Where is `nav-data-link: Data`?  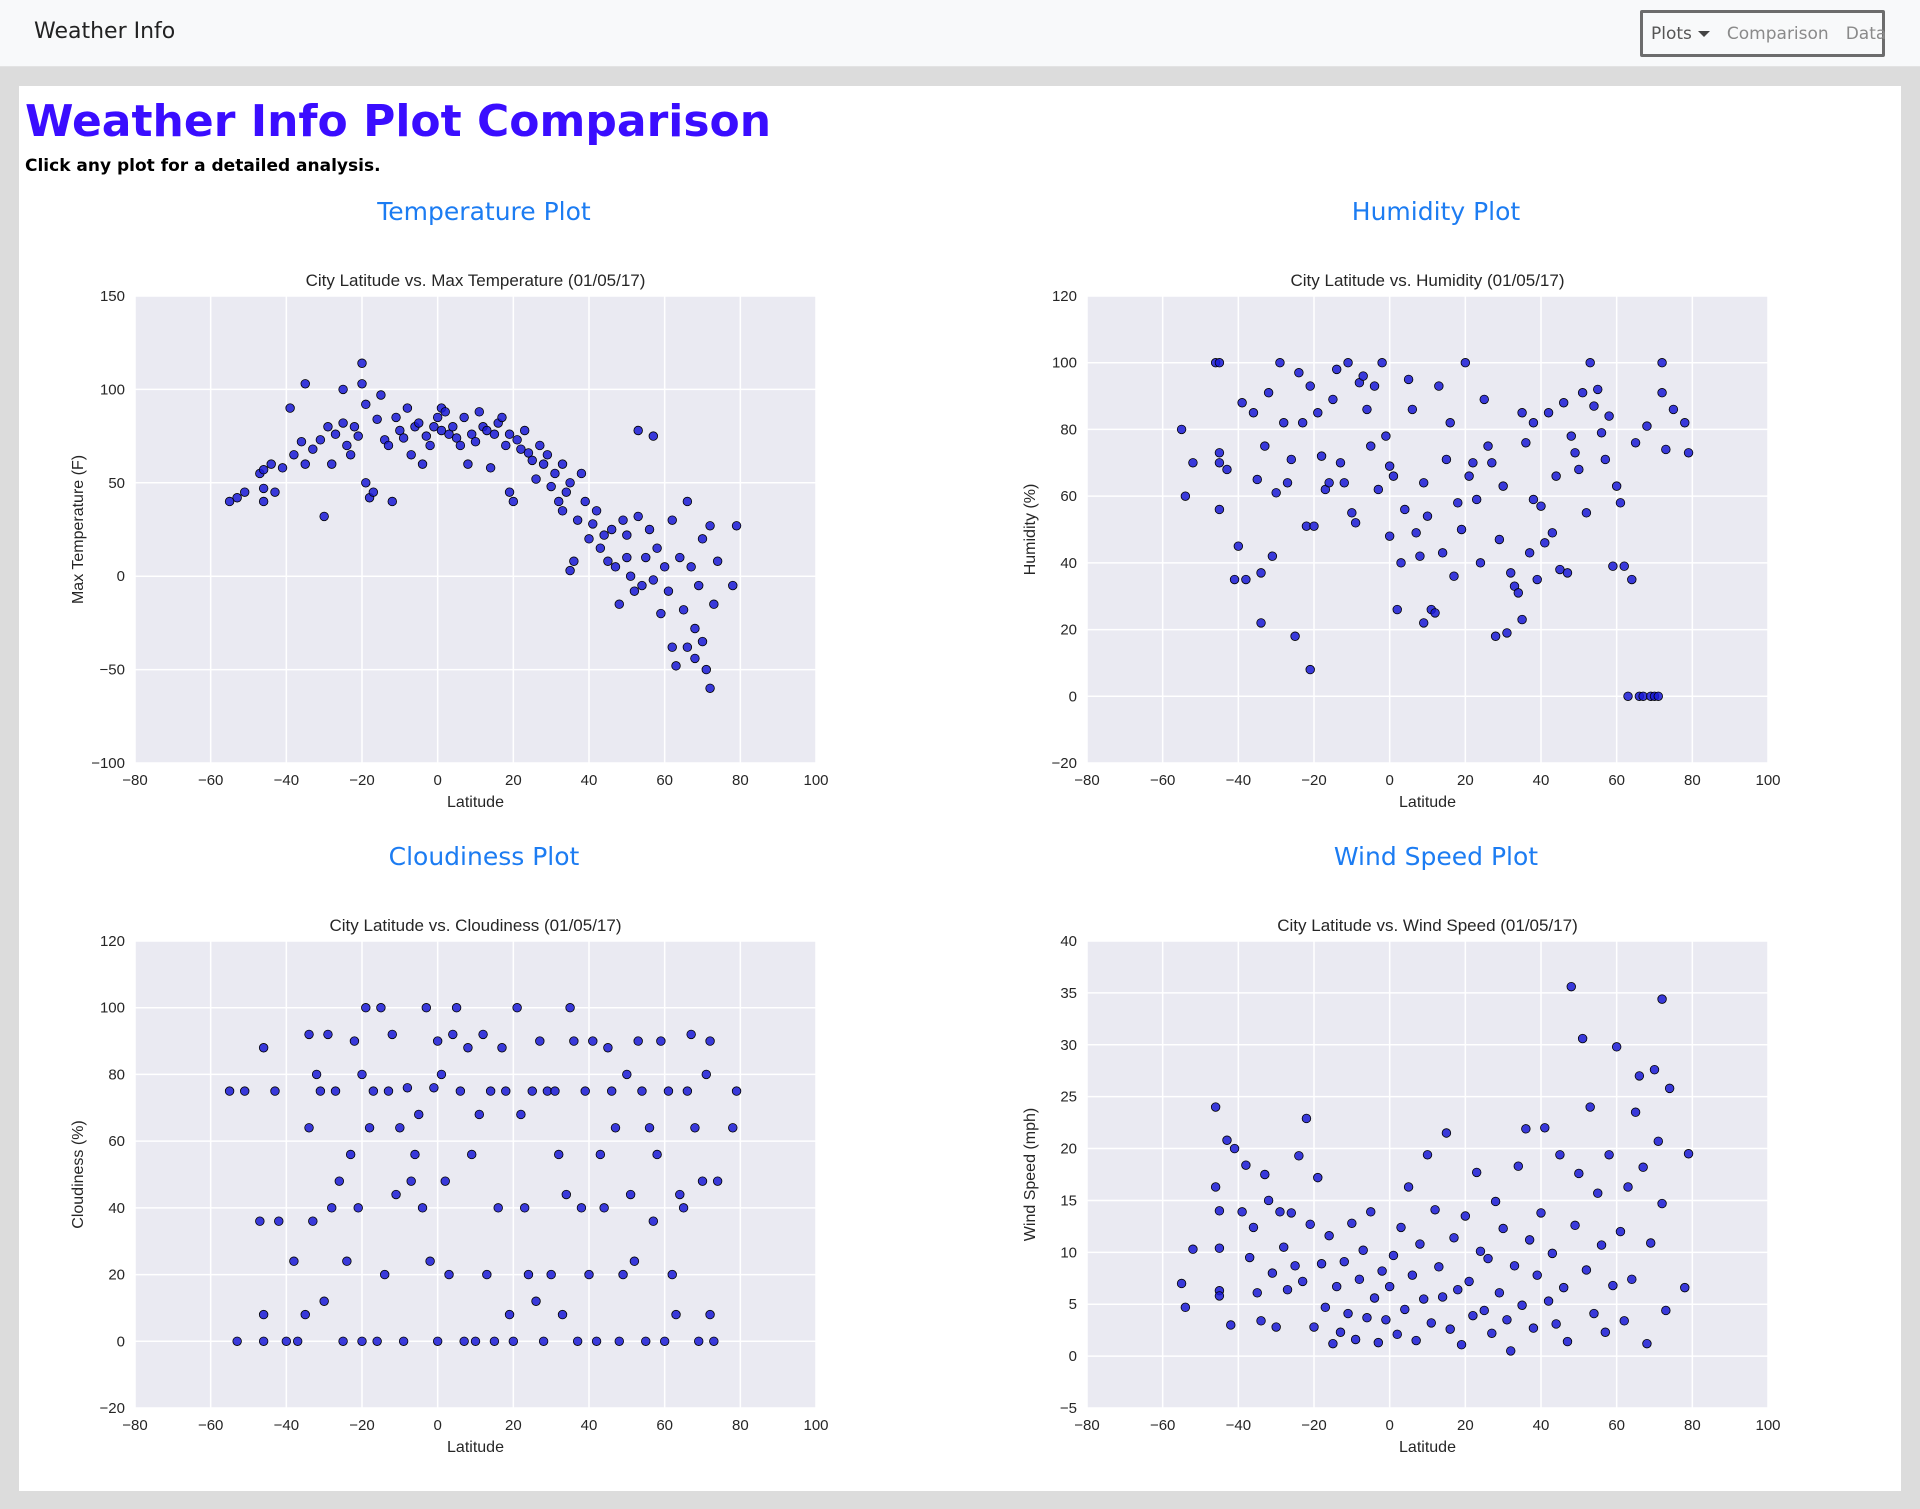
nav-data-link: Data is located at coordinates (1866, 33).